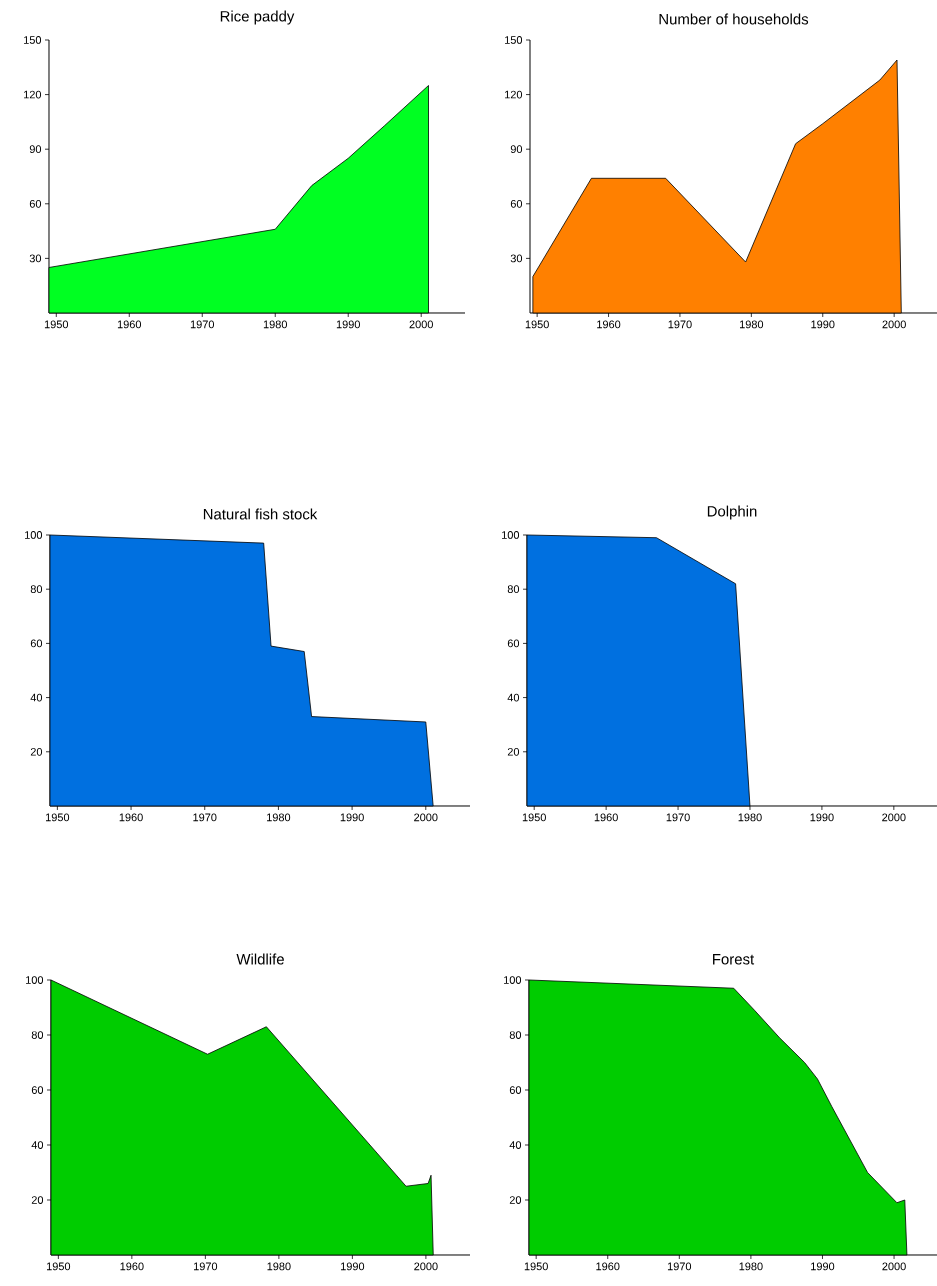  I want to click on chart-title: Rice paddy, so click(257, 17).